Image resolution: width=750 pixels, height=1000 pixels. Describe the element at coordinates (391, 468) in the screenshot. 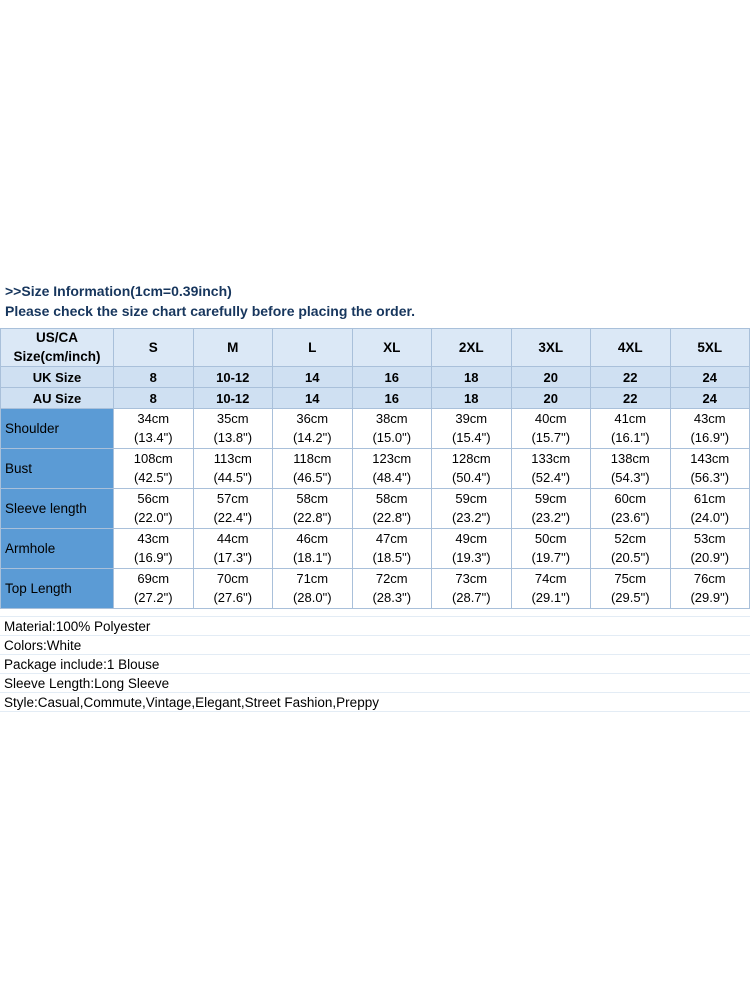

I see `size-cell: 123cm (48.4")` at that location.